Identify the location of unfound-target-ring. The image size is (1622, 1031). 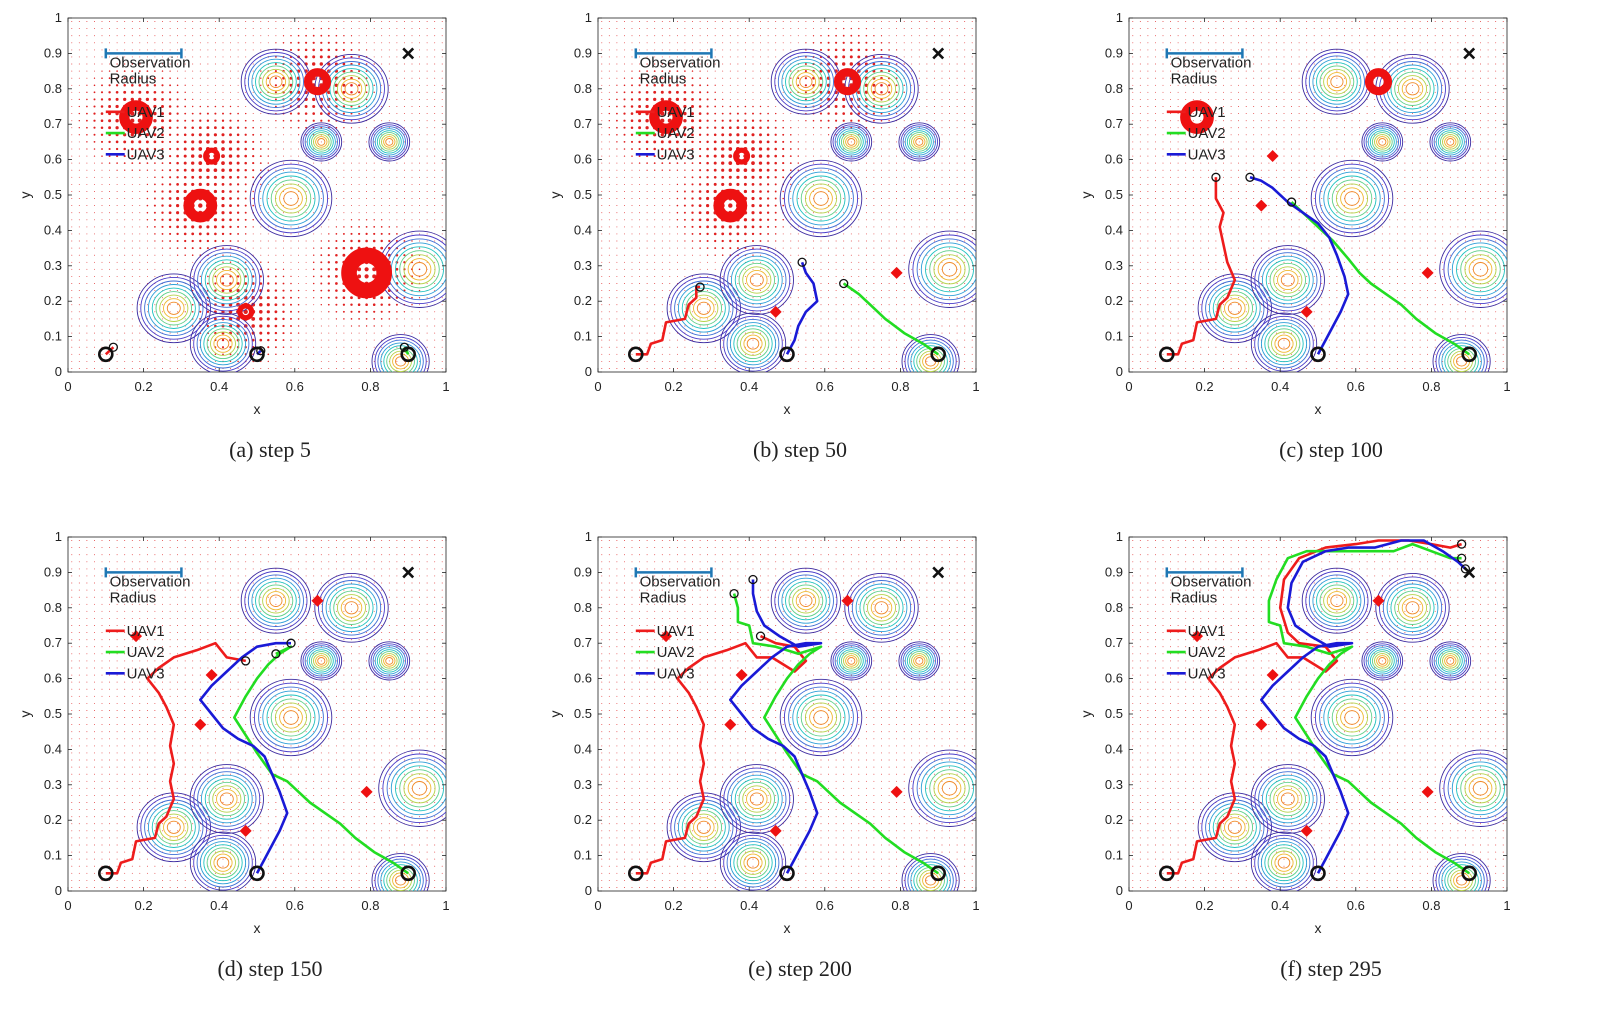
(212, 156).